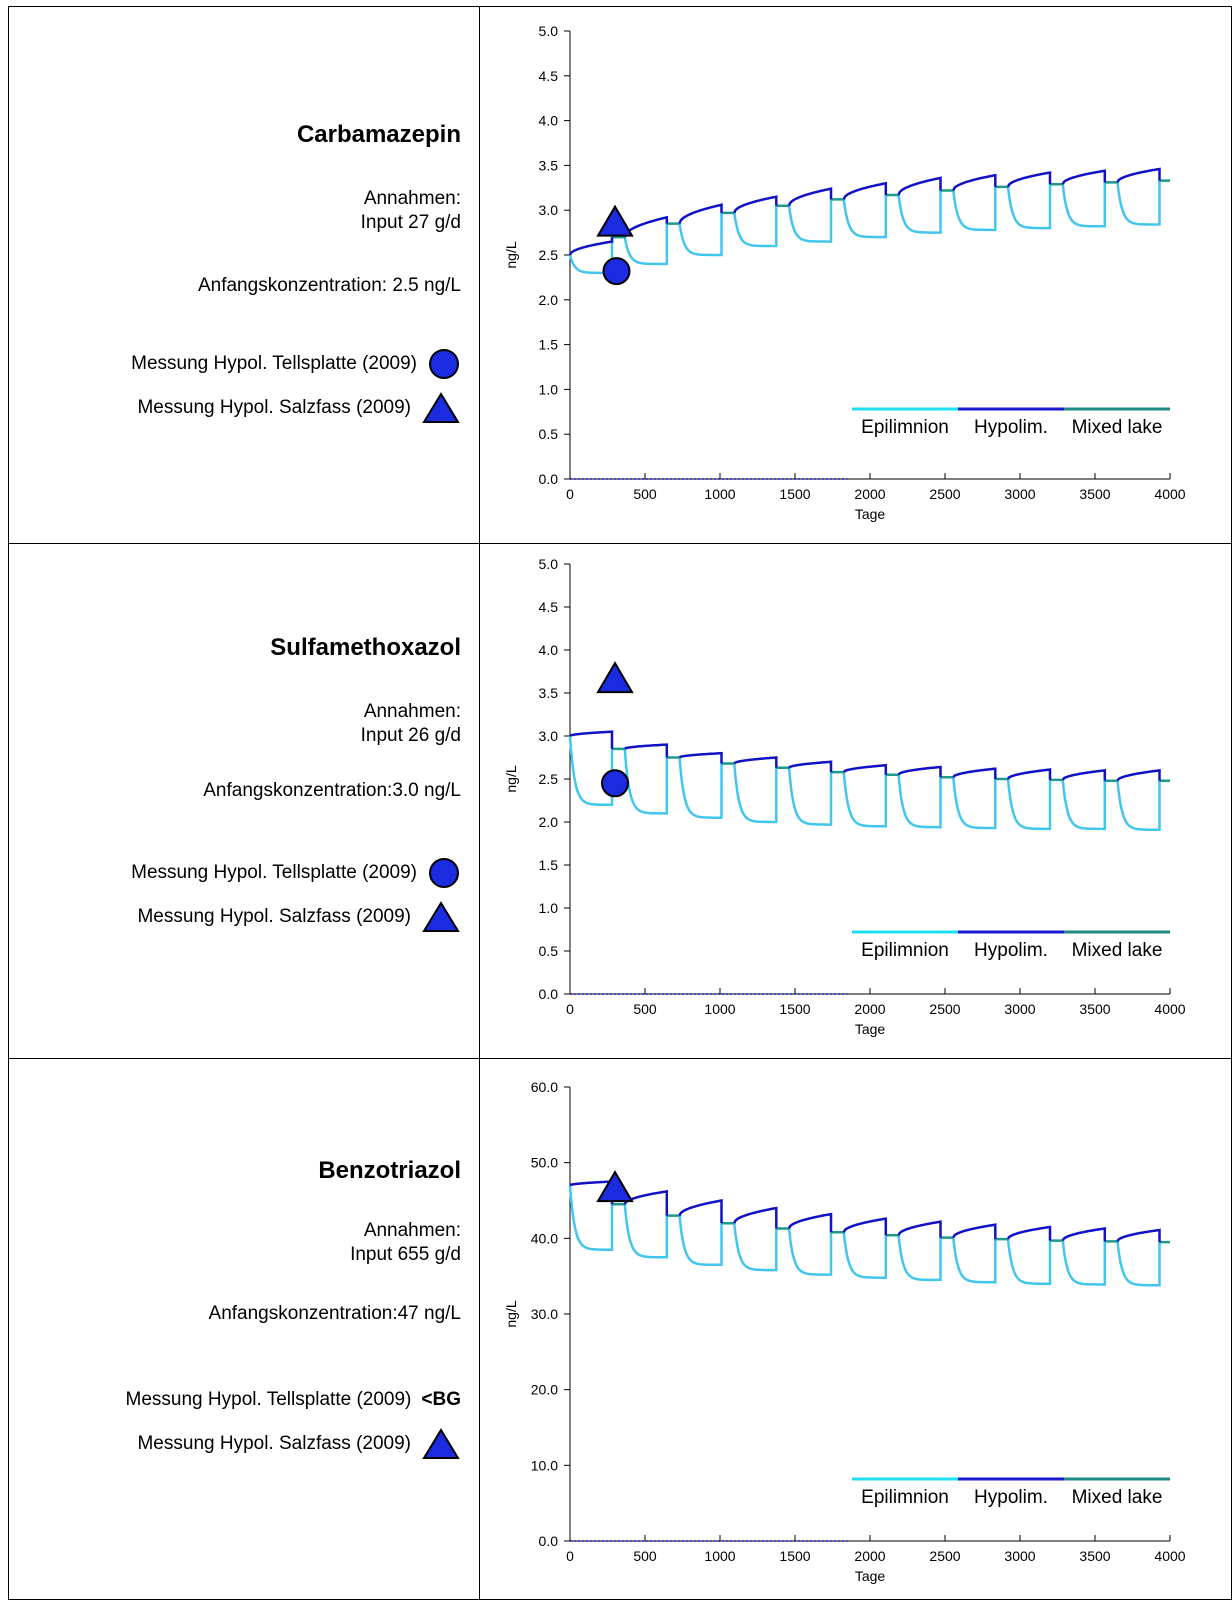  I want to click on compound-title: Benzotriazol, so click(389, 1170).